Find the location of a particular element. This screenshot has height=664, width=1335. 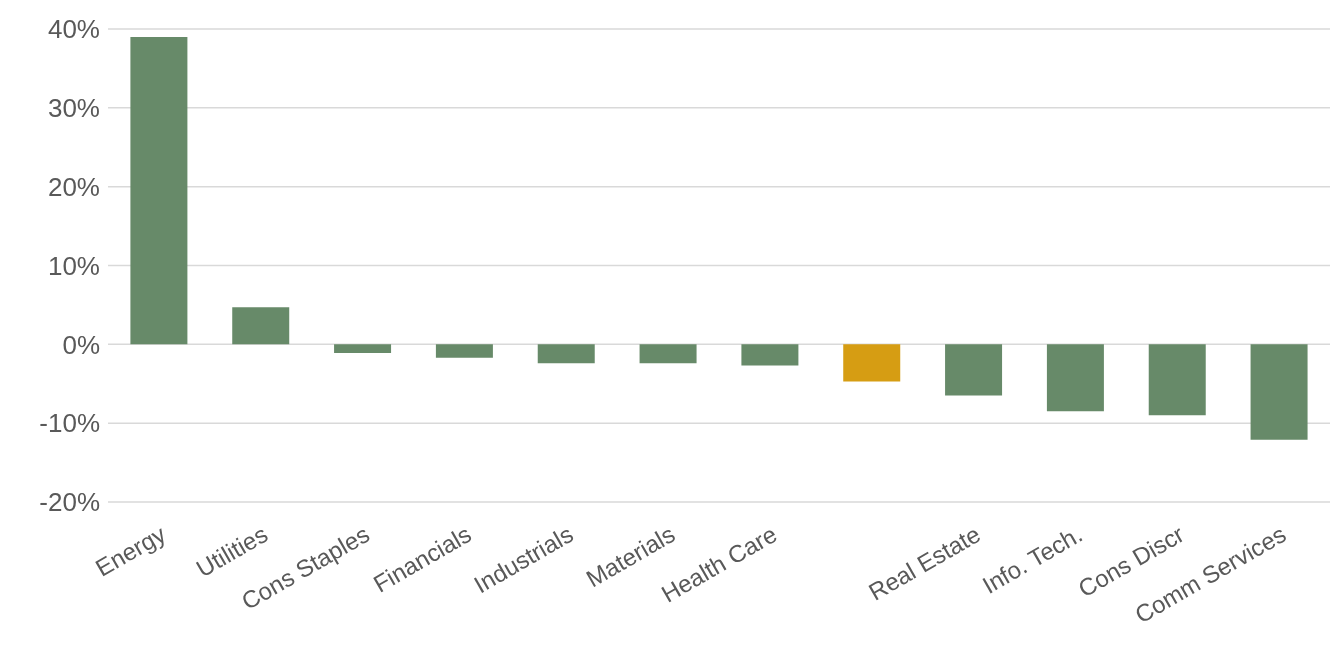

y-tick-label: 10% is located at coordinates (73, 265).